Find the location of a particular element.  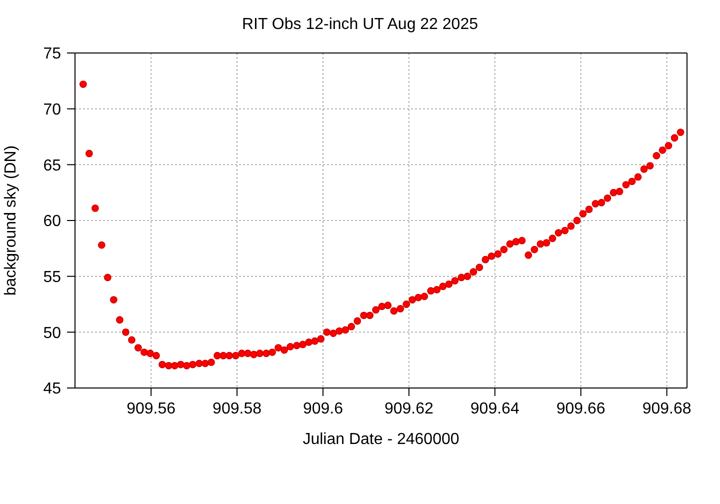

x-axis-title: Julian Date - 2460000 is located at coordinates (381, 439).